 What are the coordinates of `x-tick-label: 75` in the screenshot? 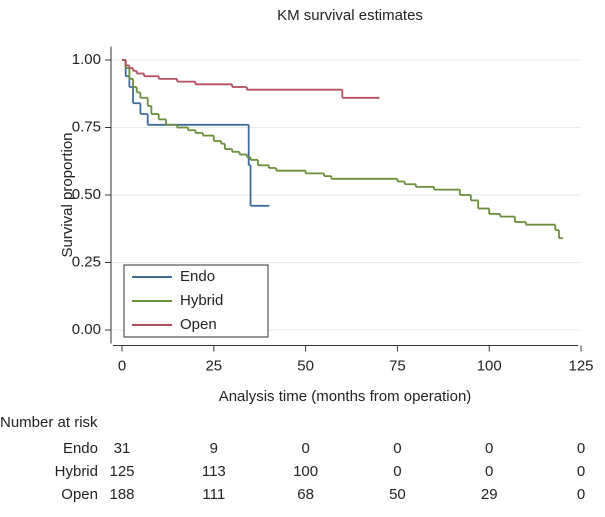 It's located at (397, 365).